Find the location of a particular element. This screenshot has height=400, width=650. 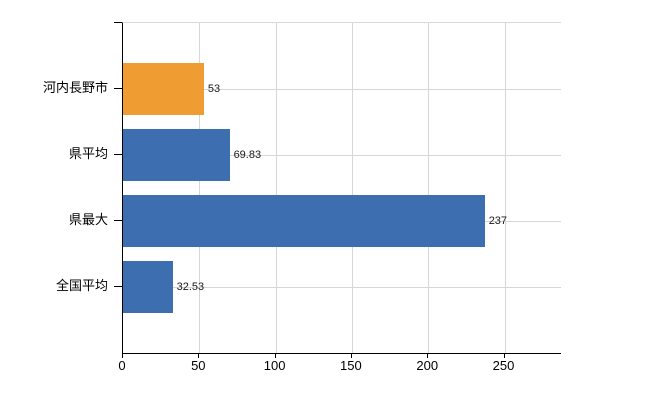

bar-value-label: 53 is located at coordinates (214, 89).